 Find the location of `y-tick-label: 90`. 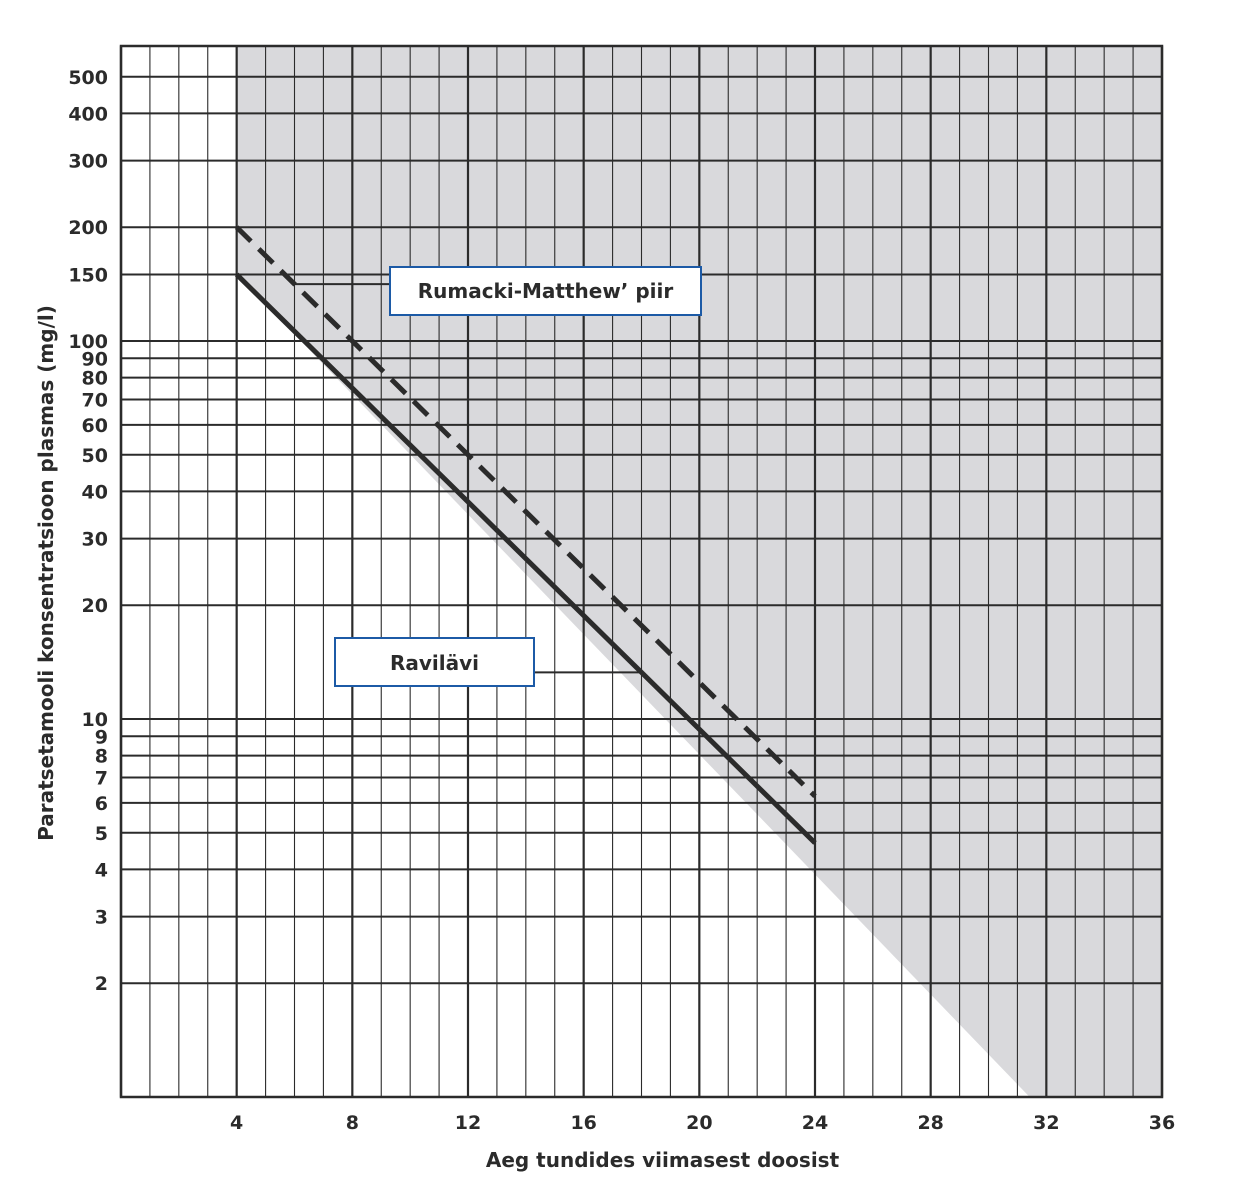

y-tick-label: 90 is located at coordinates (95, 359).